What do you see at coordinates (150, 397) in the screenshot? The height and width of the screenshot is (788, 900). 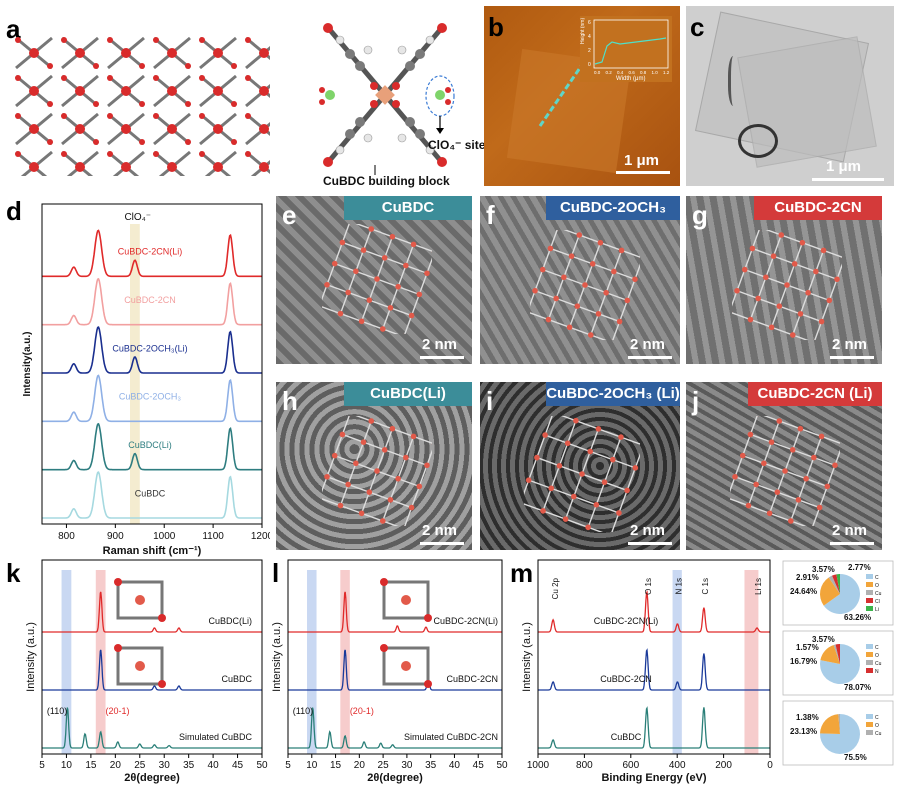 I see `raman-series-label: CuBDC-2OCH₃` at bounding box center [150, 397].